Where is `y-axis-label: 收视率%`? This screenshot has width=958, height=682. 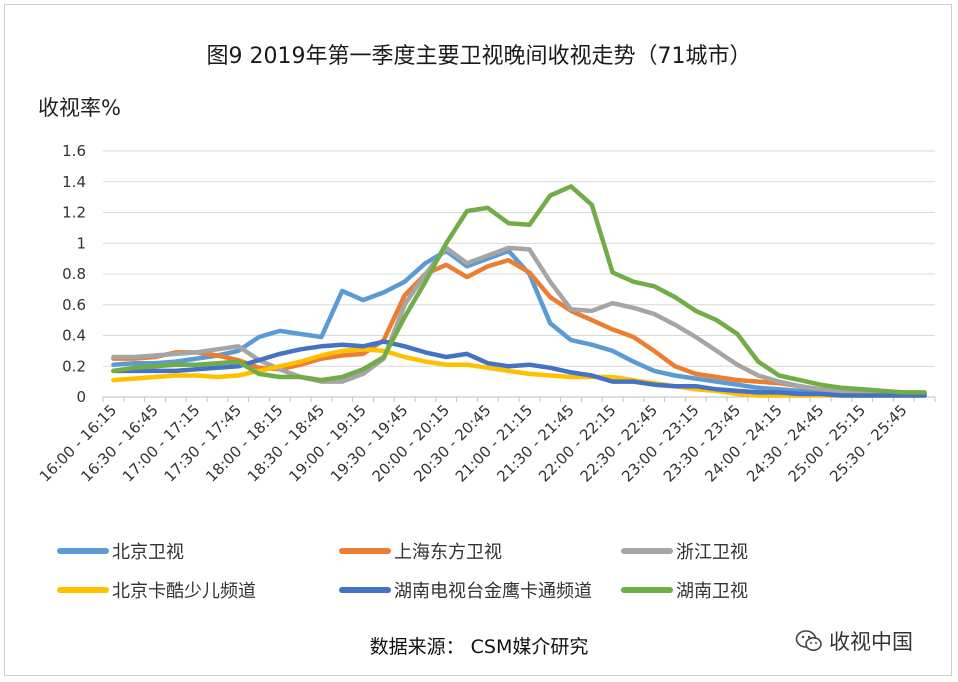
y-axis-label: 收视率% is located at coordinates (79, 108).